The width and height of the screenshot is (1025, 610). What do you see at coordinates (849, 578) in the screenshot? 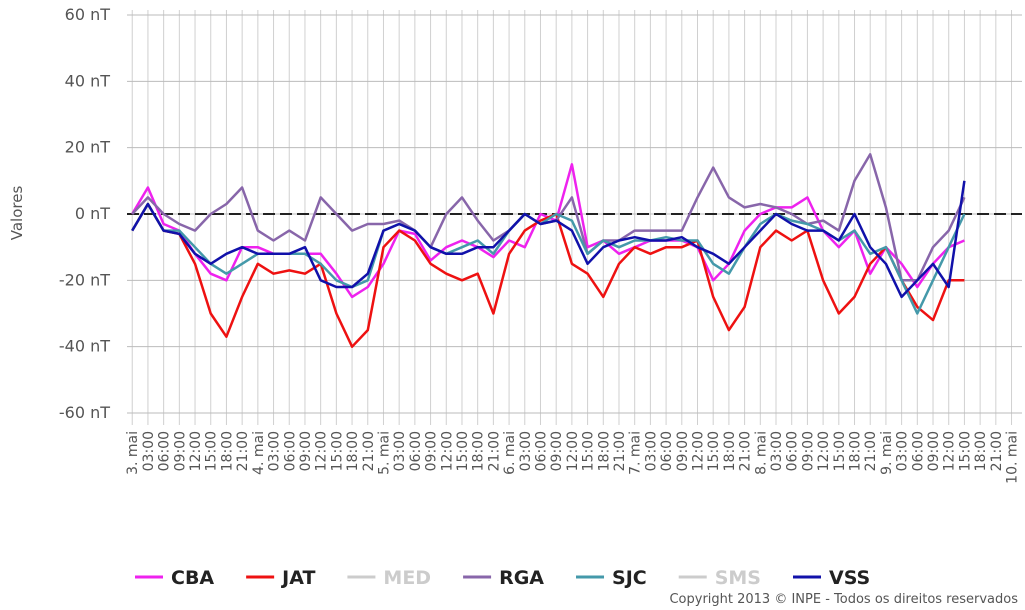
I see `legend-label: VSS` at bounding box center [849, 578].